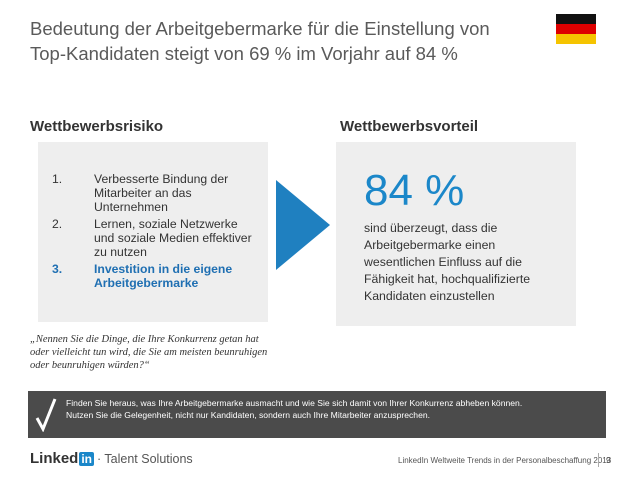 The image size is (638, 479). What do you see at coordinates (414, 190) in the screenshot?
I see `big-stat: 84 %` at bounding box center [414, 190].